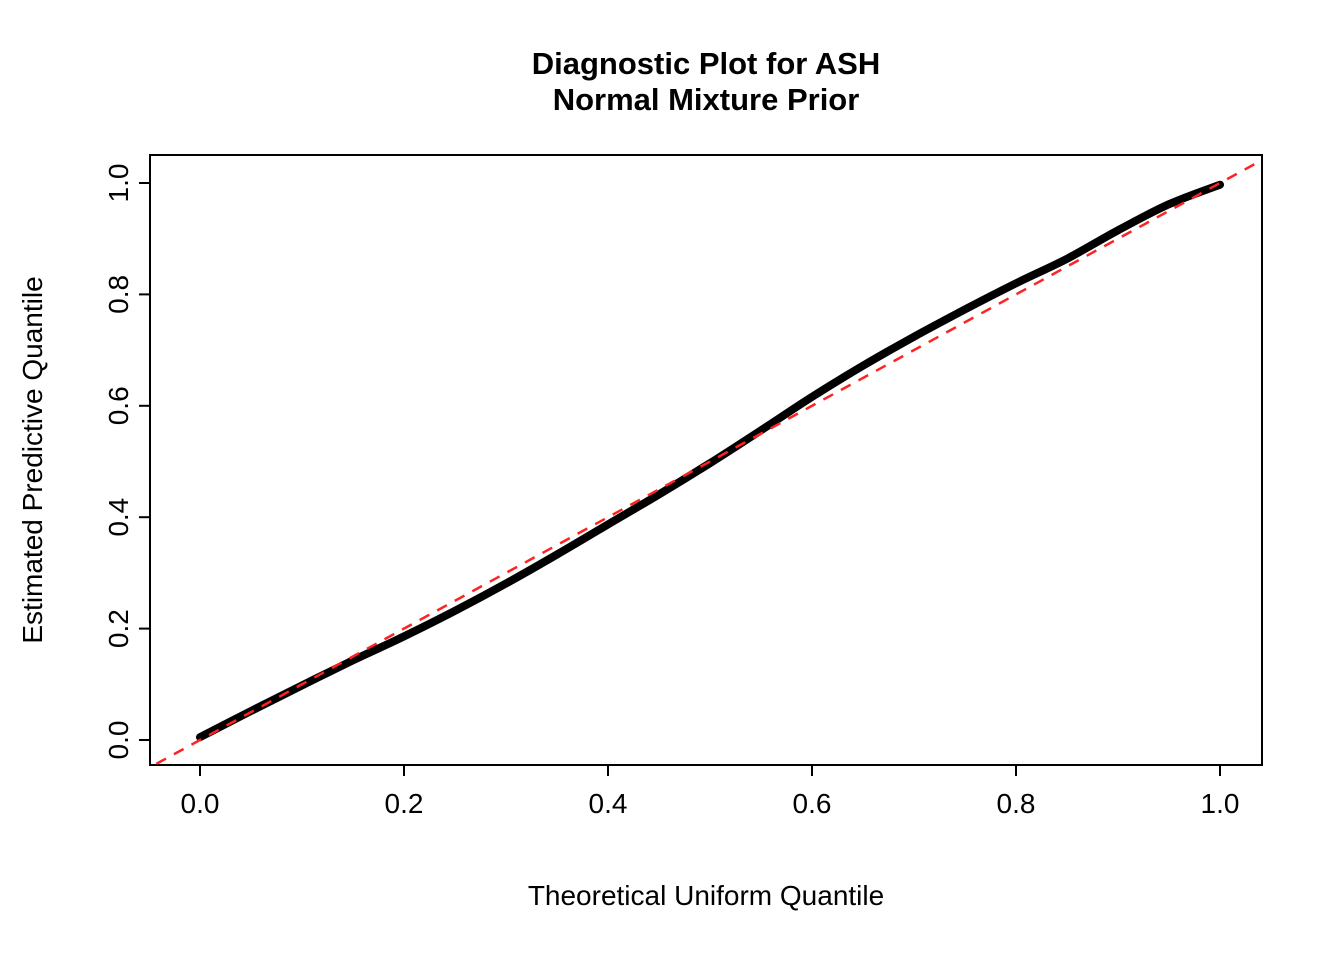  Describe the element at coordinates (706, 99) in the screenshot. I see `chart-title-line2: Normal Mixture Prior` at that location.